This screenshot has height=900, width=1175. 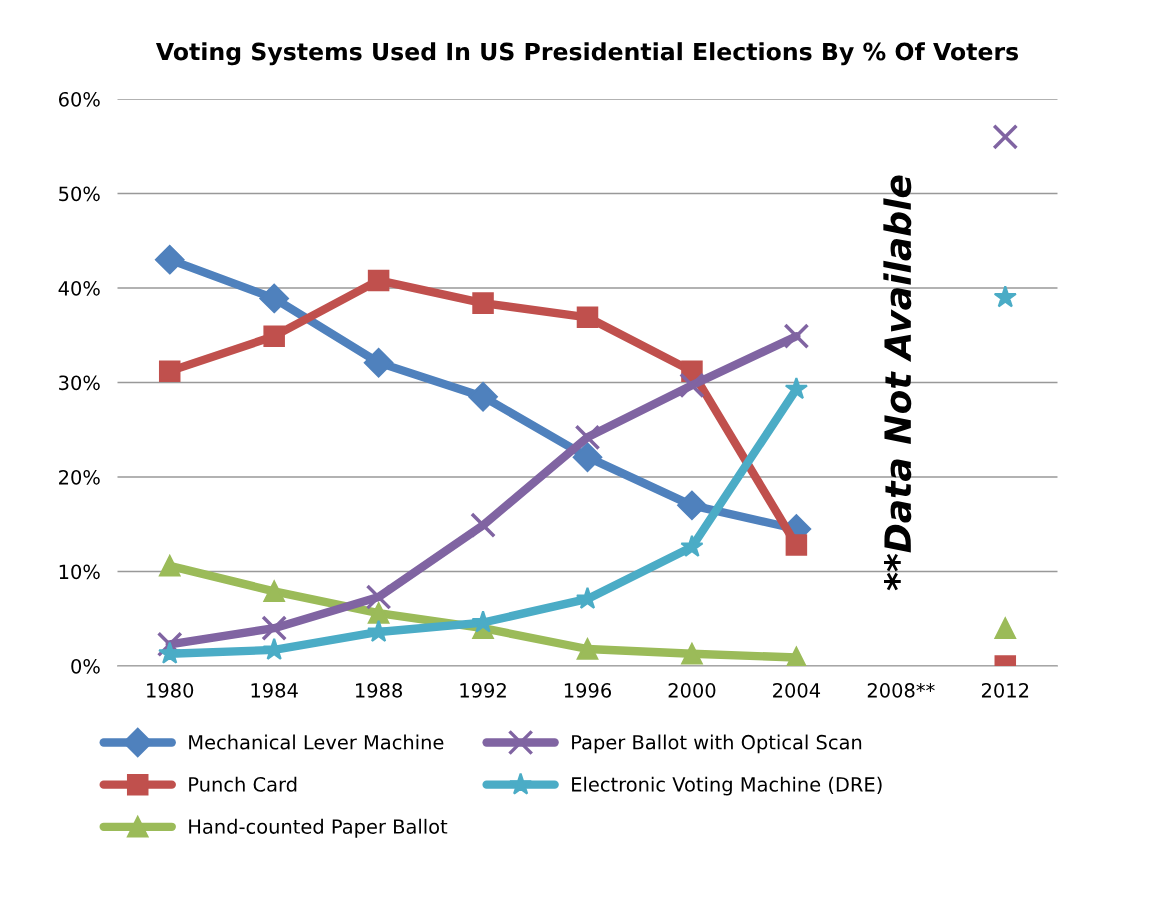 I want to click on legend-label: Mechanical Lever Machine, so click(x=316, y=742).